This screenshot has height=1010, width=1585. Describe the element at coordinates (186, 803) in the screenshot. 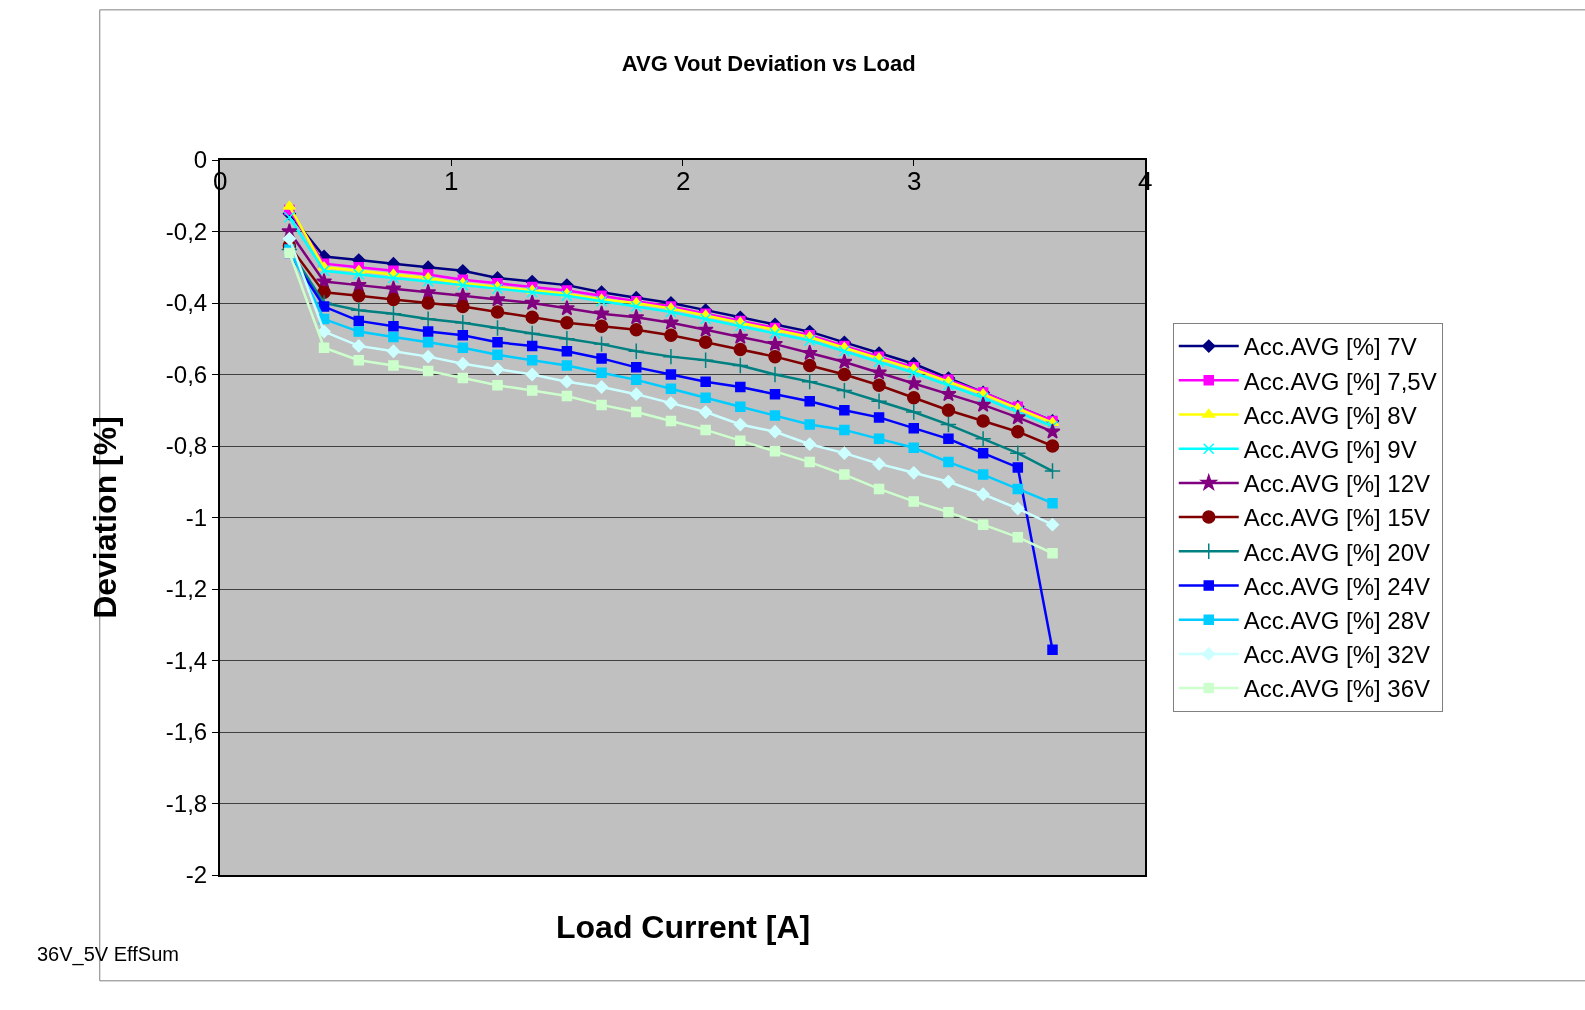

I see `y-tick-label: -1,8` at that location.